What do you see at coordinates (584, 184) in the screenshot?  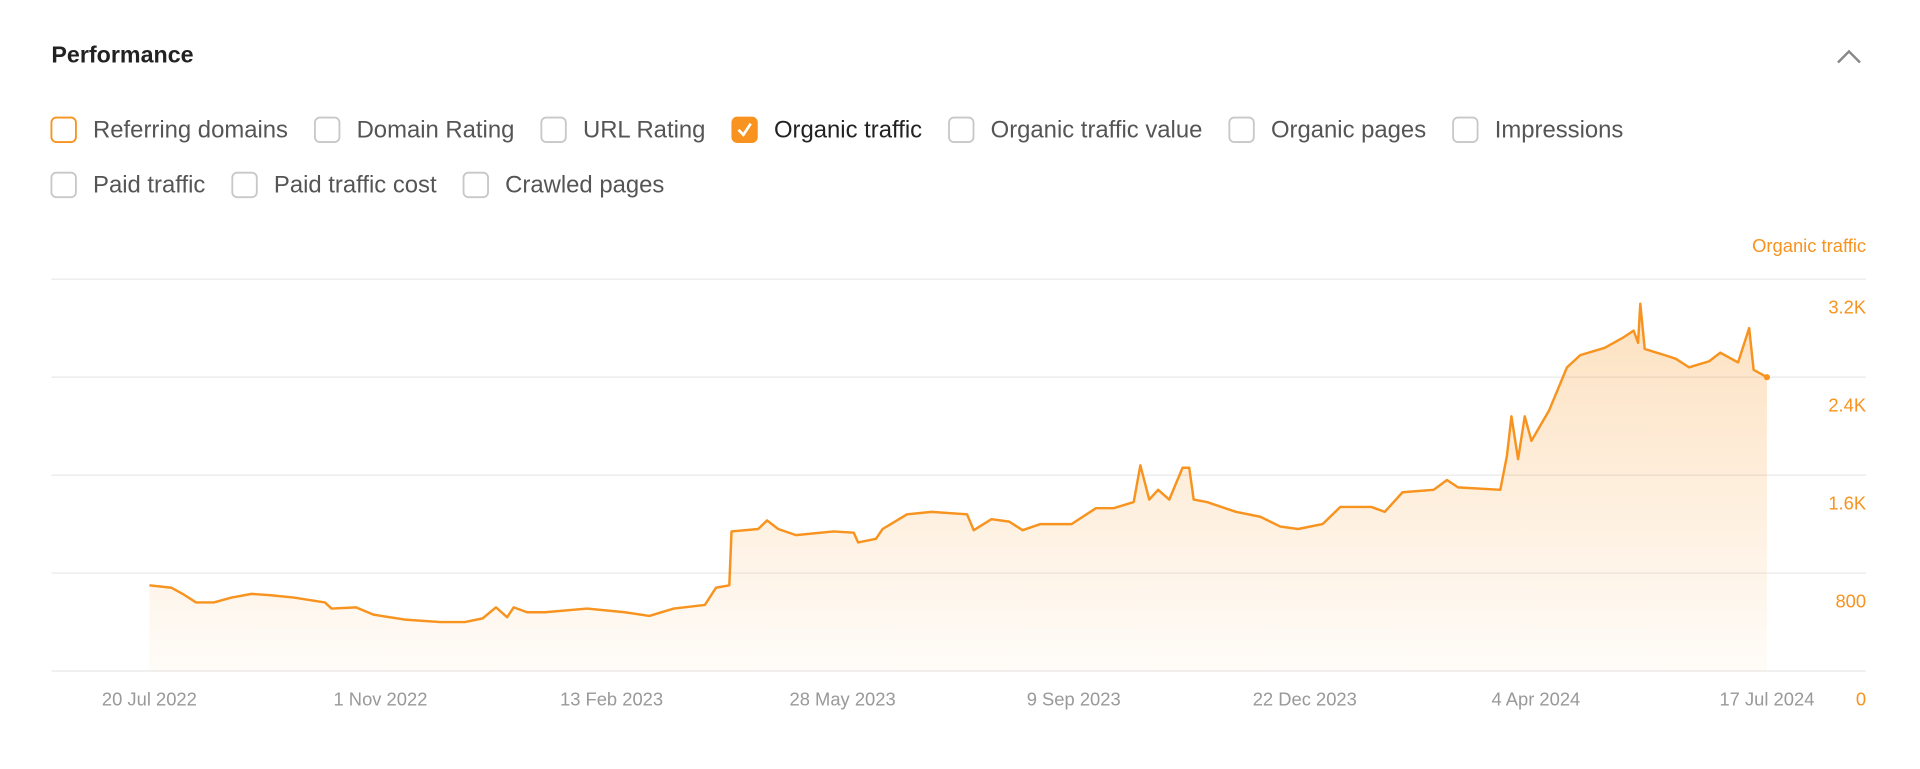 I see `checkbox-label: Crawled pages` at bounding box center [584, 184].